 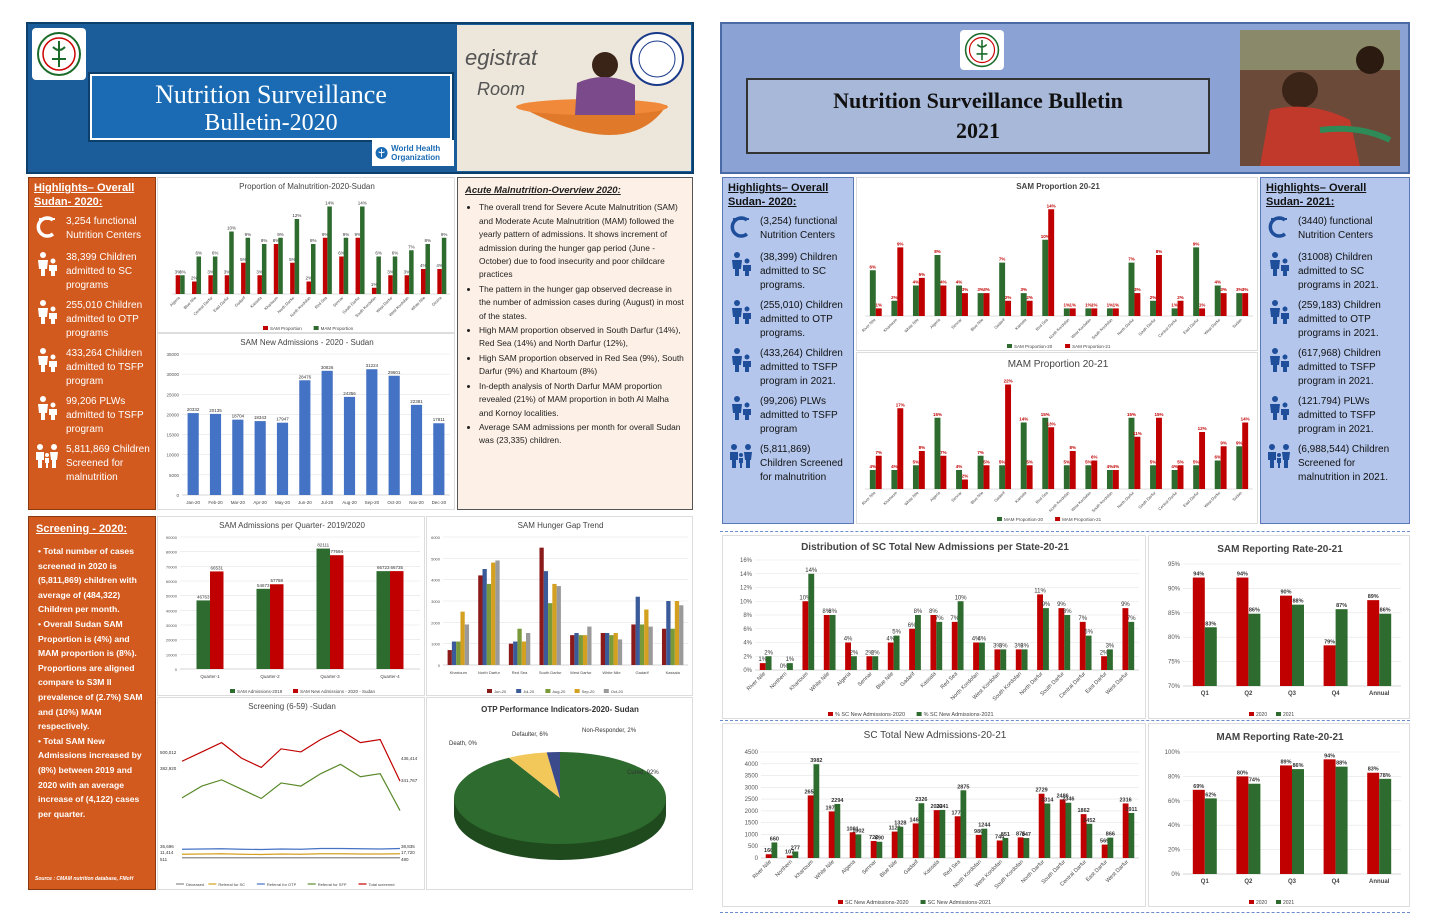 I want to click on highlight-text: (3,254) functional Nutrition Centers, so click(x=799, y=228).